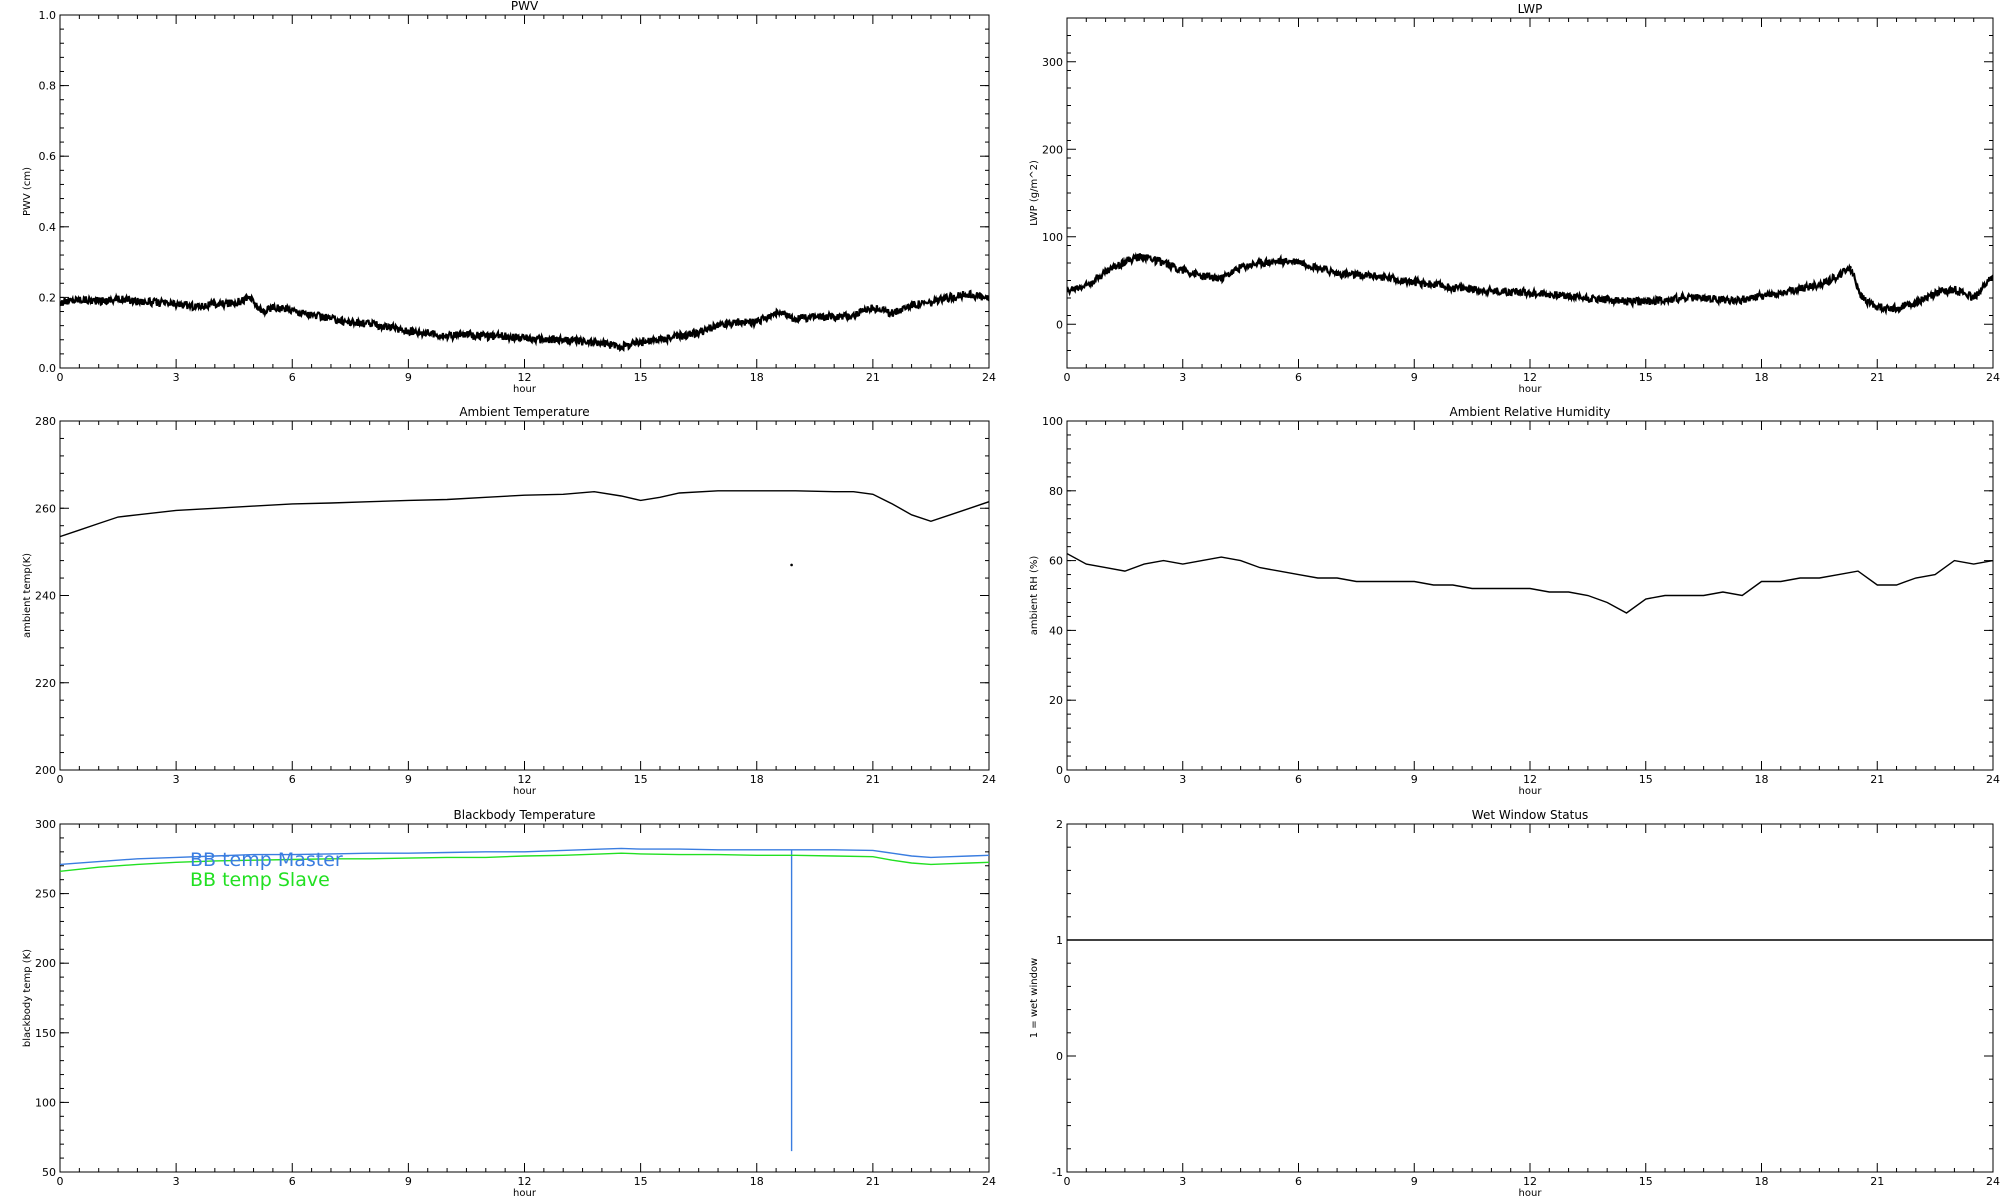 The width and height of the screenshot is (2000, 1200). Describe the element at coordinates (48, 297) in the screenshot. I see `y-tick-label: 0.2` at that location.